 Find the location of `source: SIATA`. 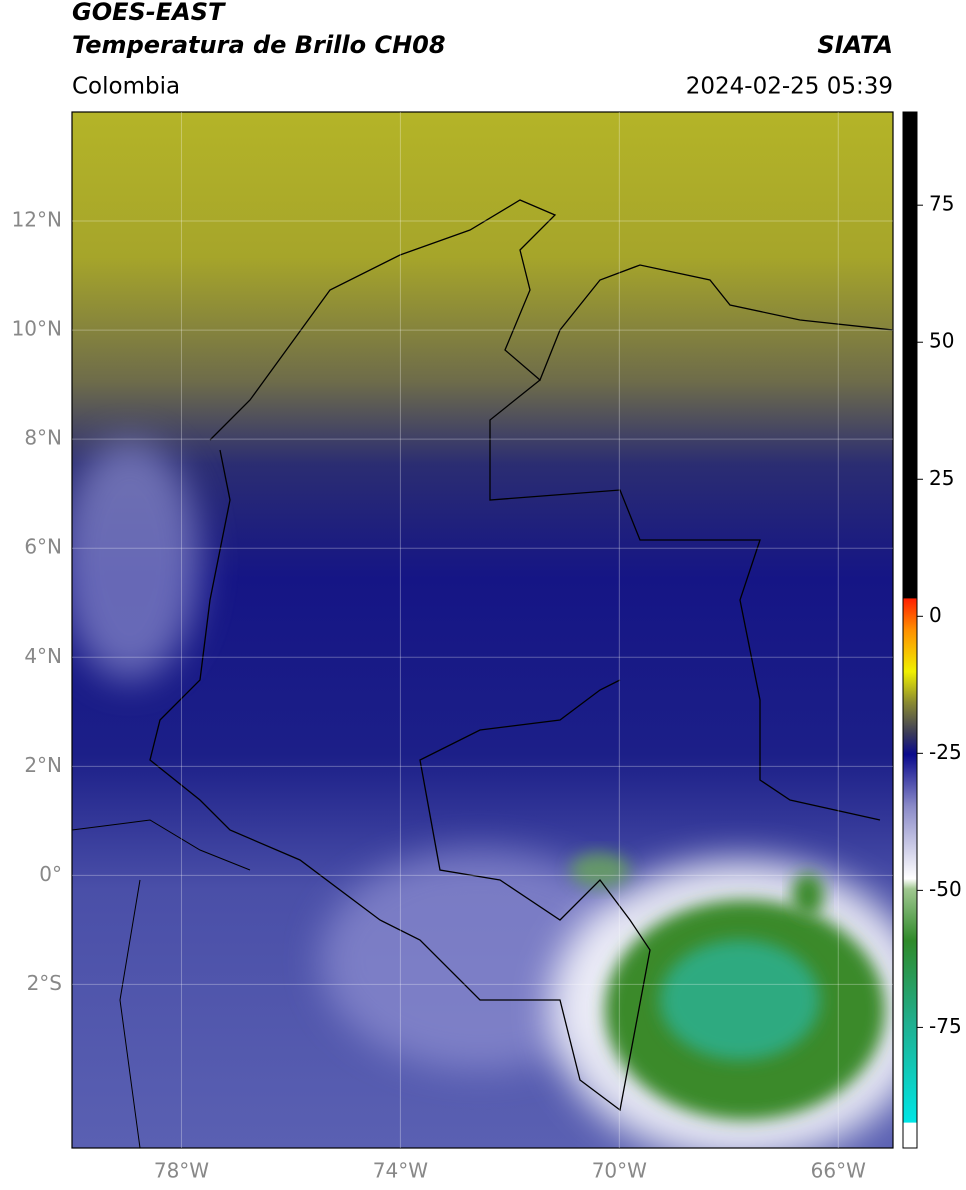

source: SIATA is located at coordinates (855, 45).